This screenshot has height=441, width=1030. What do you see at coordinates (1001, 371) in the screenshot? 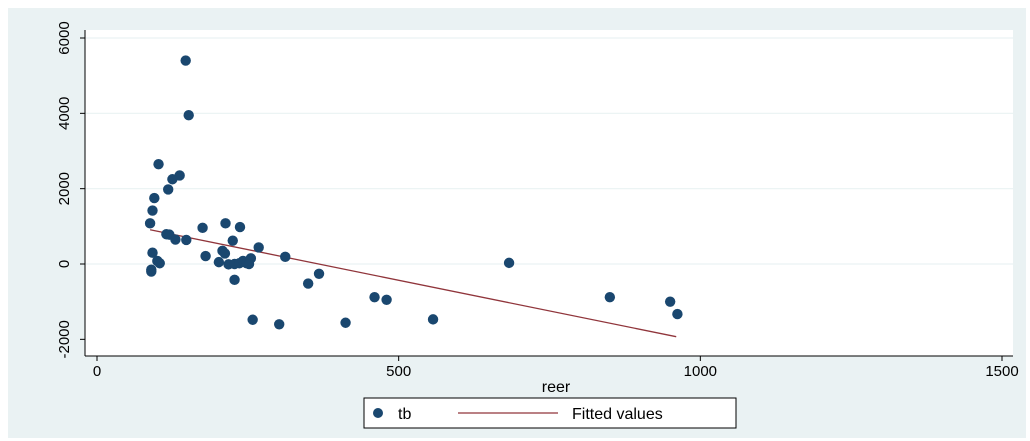
I see `x-tick-label-3: 1500` at bounding box center [1001, 371].